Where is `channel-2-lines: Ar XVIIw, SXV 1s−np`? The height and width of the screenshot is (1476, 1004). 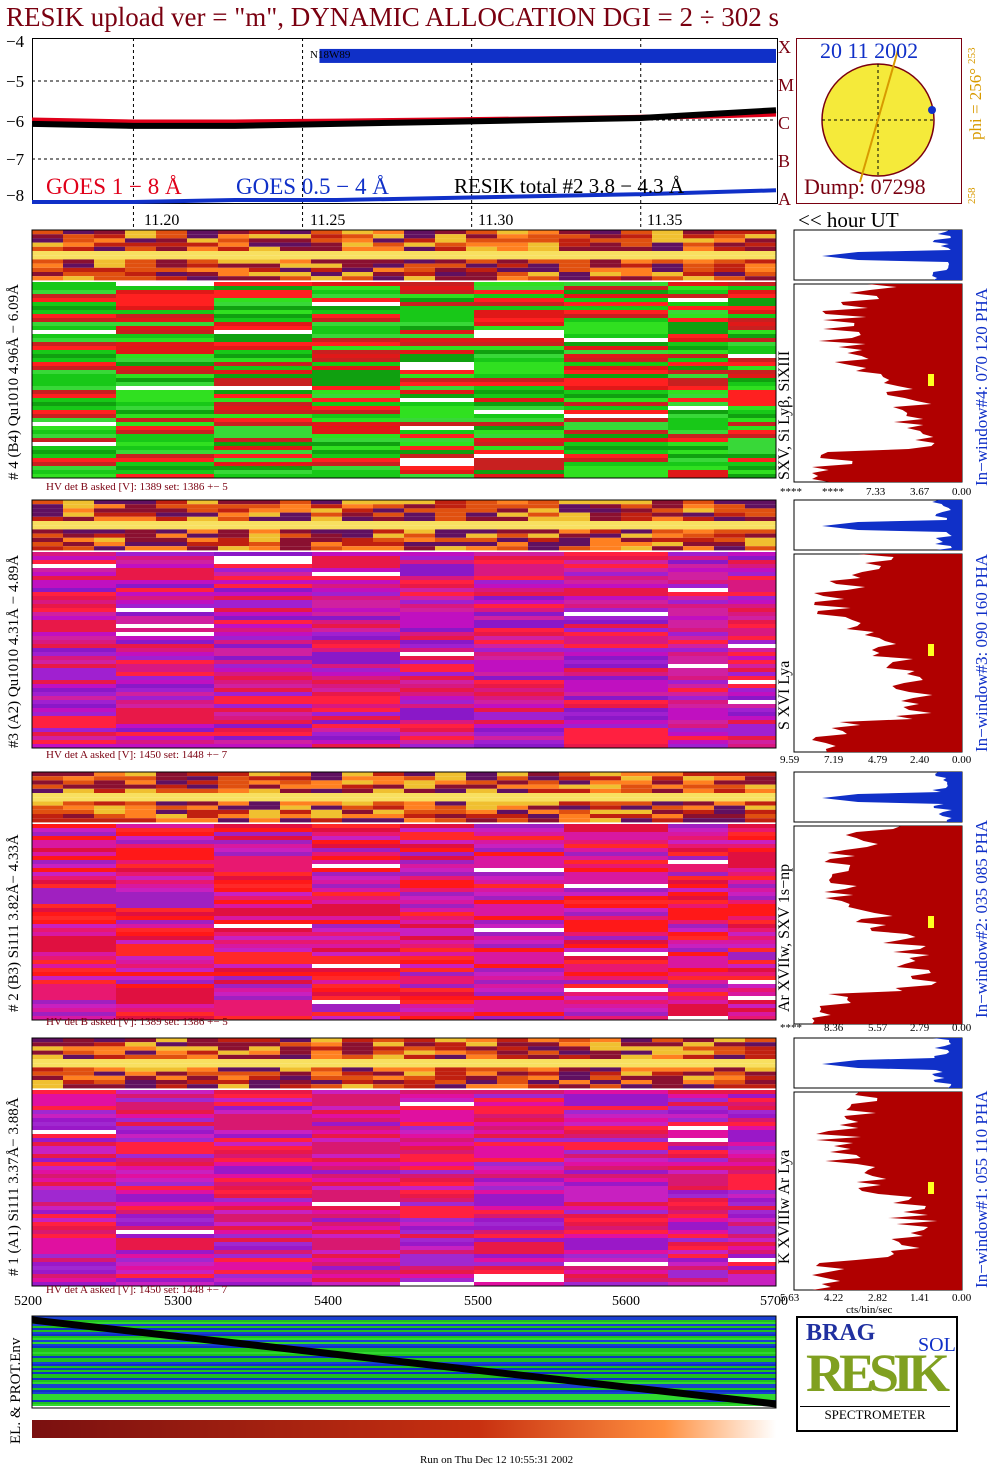 channel-2-lines: Ar XVIIw, SXV 1s−np is located at coordinates (784, 937).